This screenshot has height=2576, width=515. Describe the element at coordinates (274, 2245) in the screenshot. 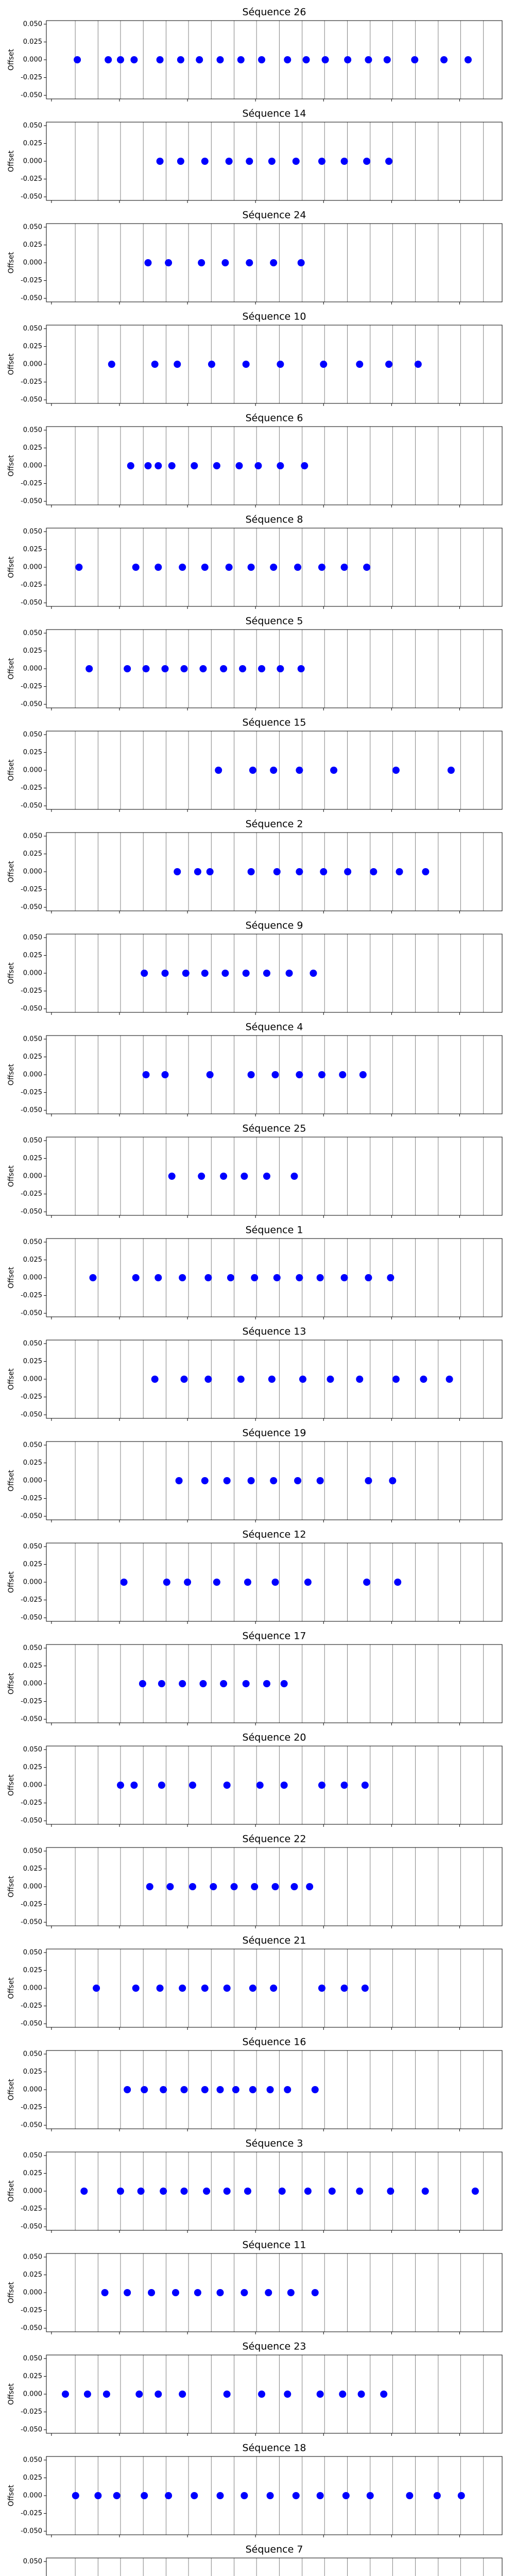

I see `panel-title: Séquence 11` at that location.